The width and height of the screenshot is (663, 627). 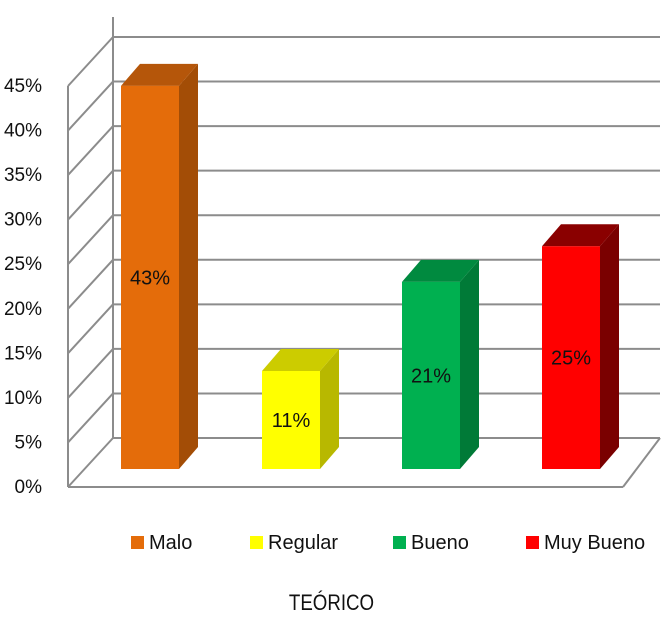 What do you see at coordinates (29, 487) in the screenshot?
I see `y-tick-label: 0%` at bounding box center [29, 487].